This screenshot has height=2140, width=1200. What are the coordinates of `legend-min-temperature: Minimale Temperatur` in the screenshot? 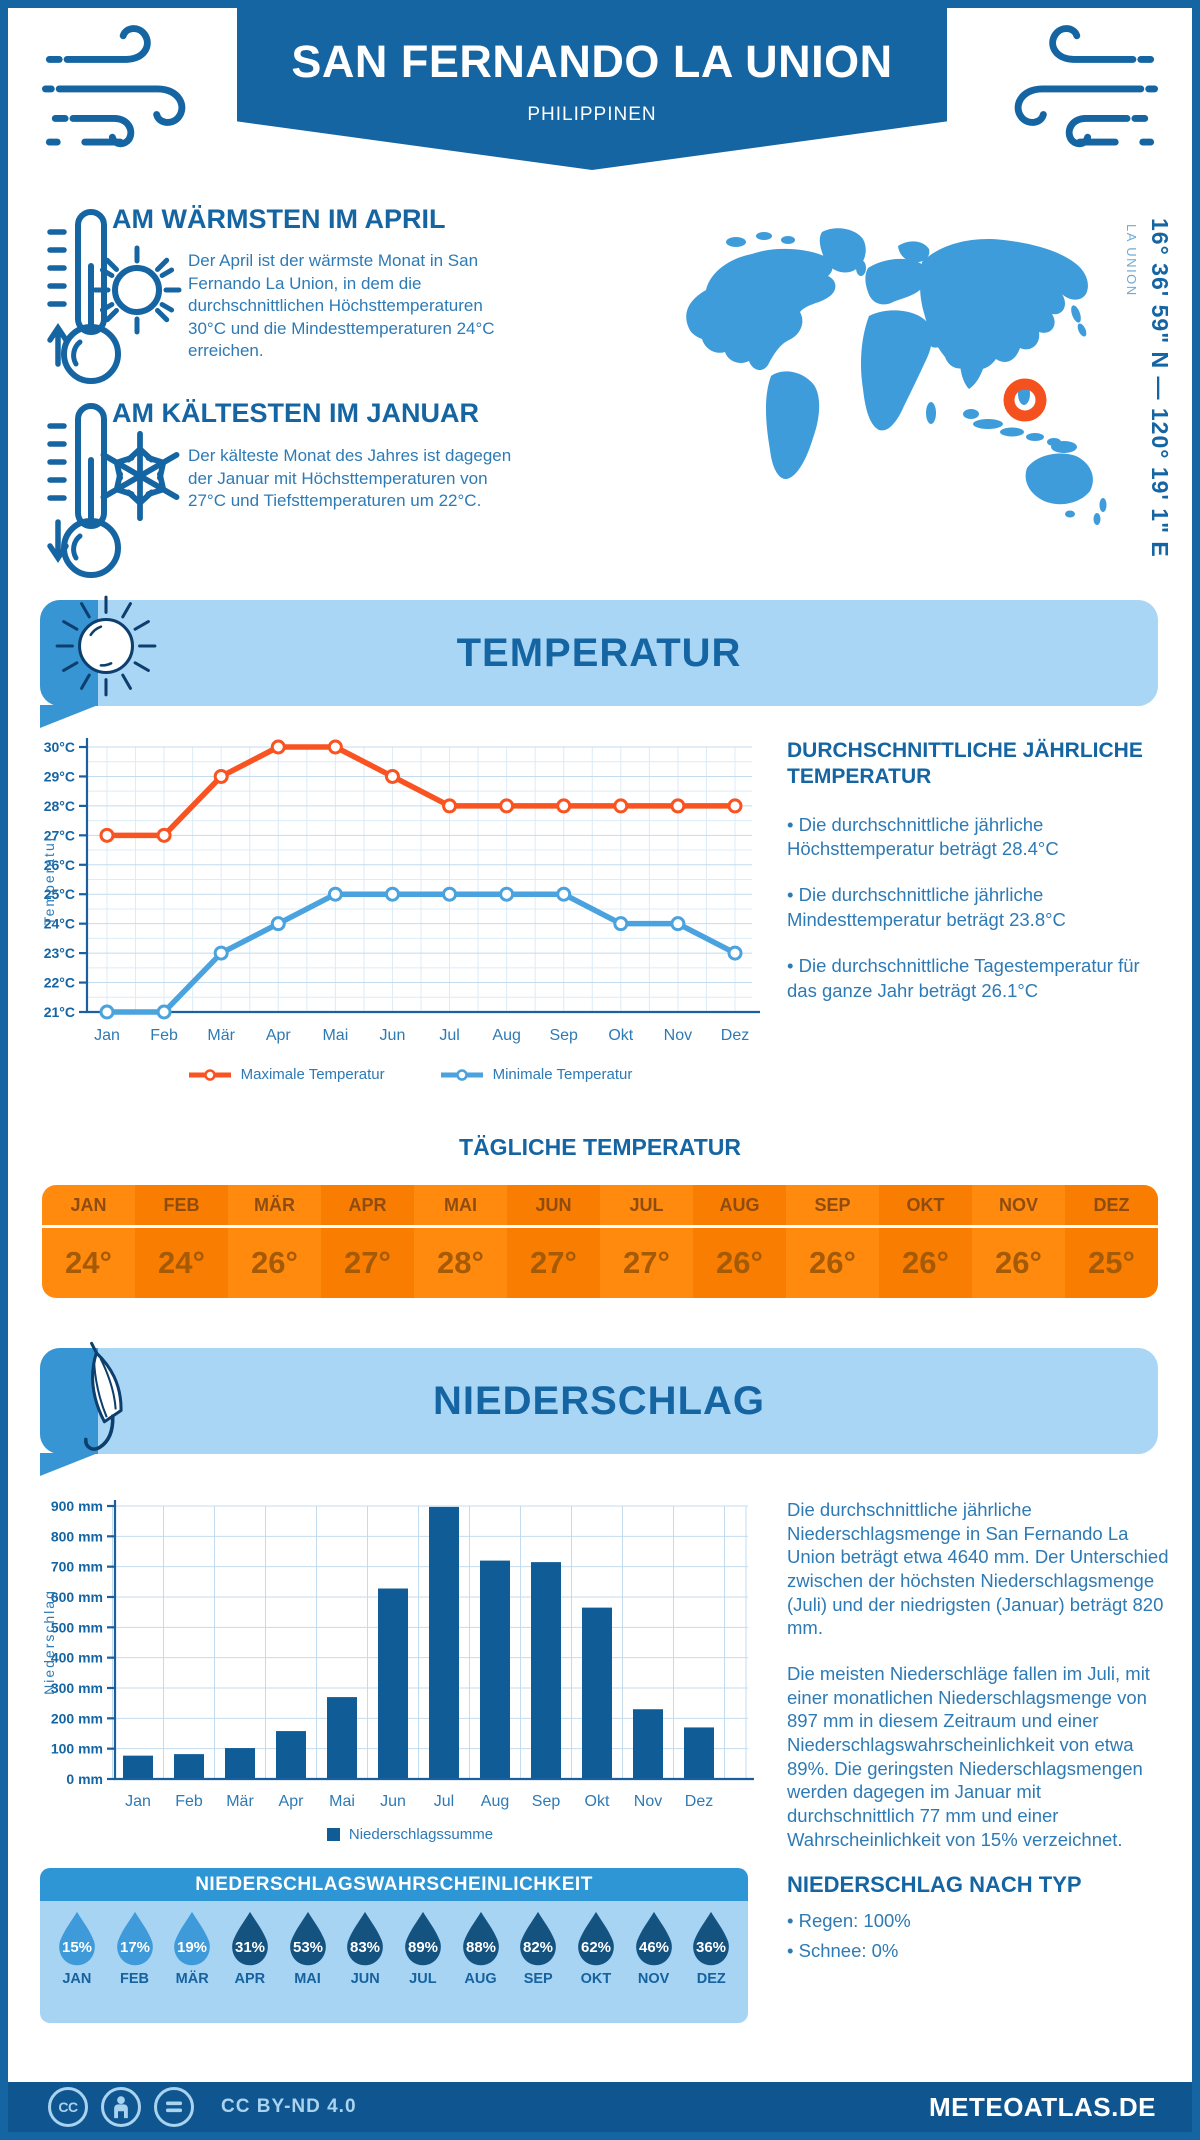 It's located at (536, 1074).